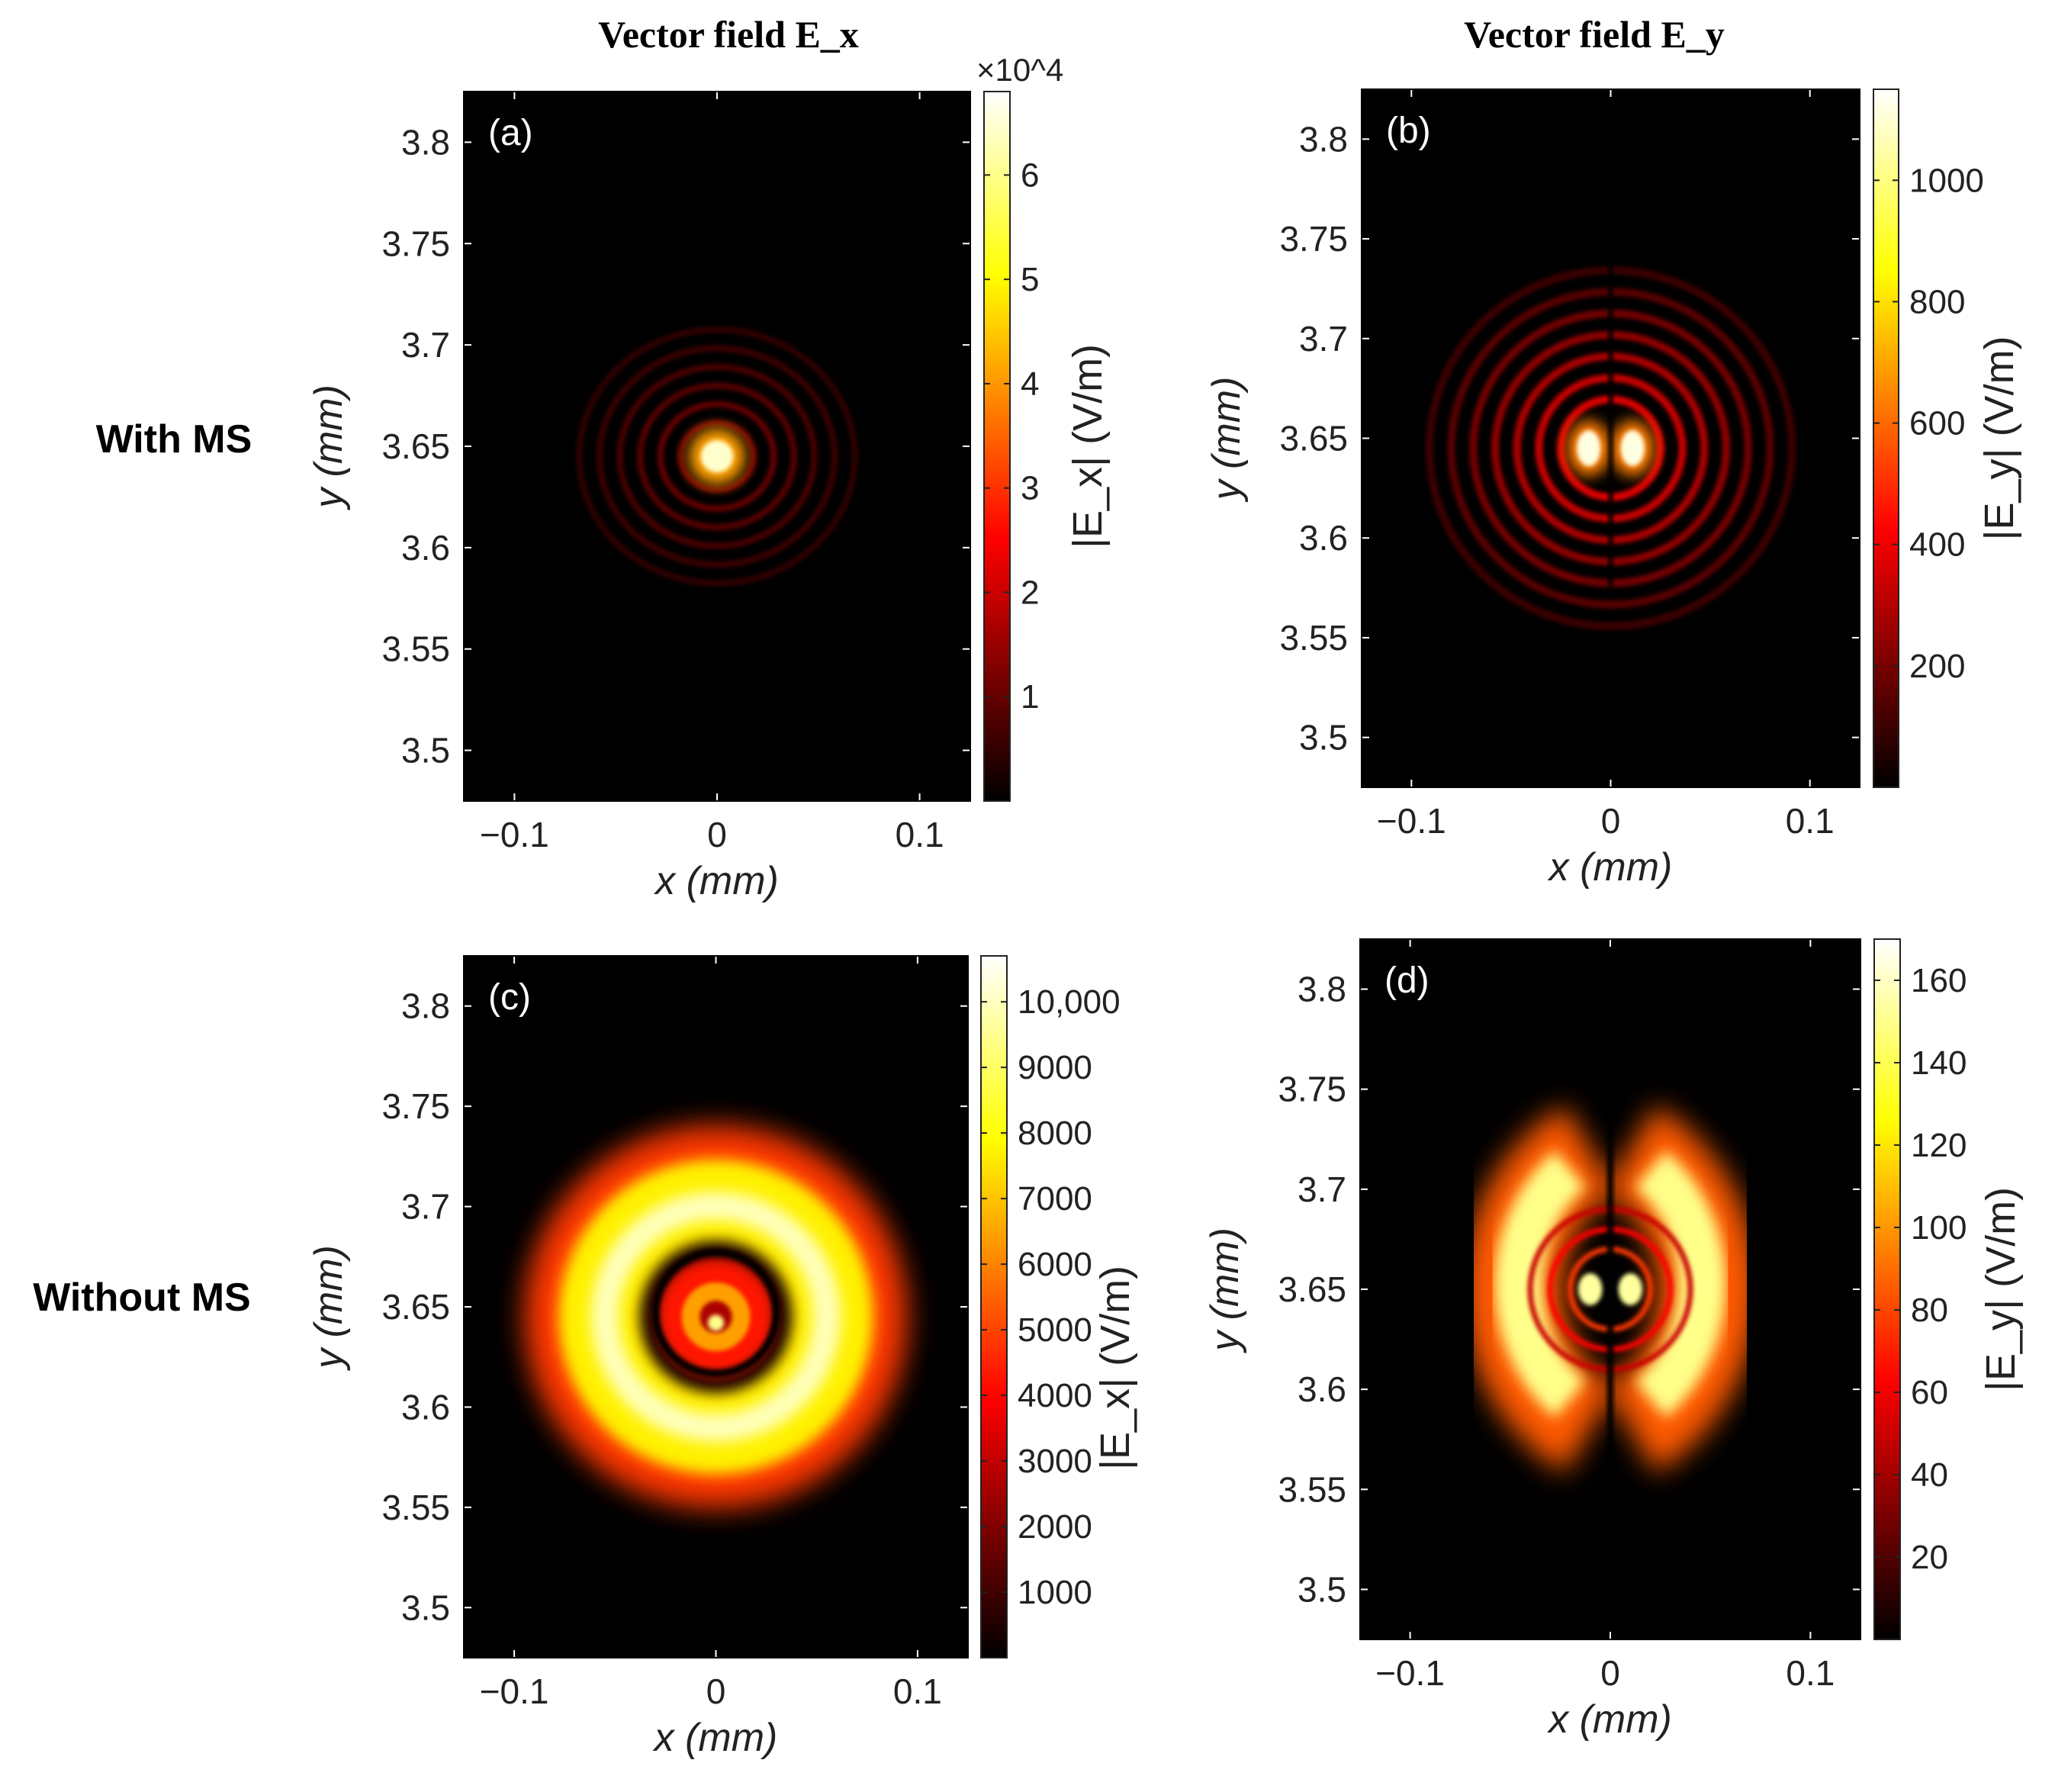 The width and height of the screenshot is (2055, 1792). Describe the element at coordinates (1929, 1310) in the screenshot. I see `colorbar-tick-label: 80` at that location.